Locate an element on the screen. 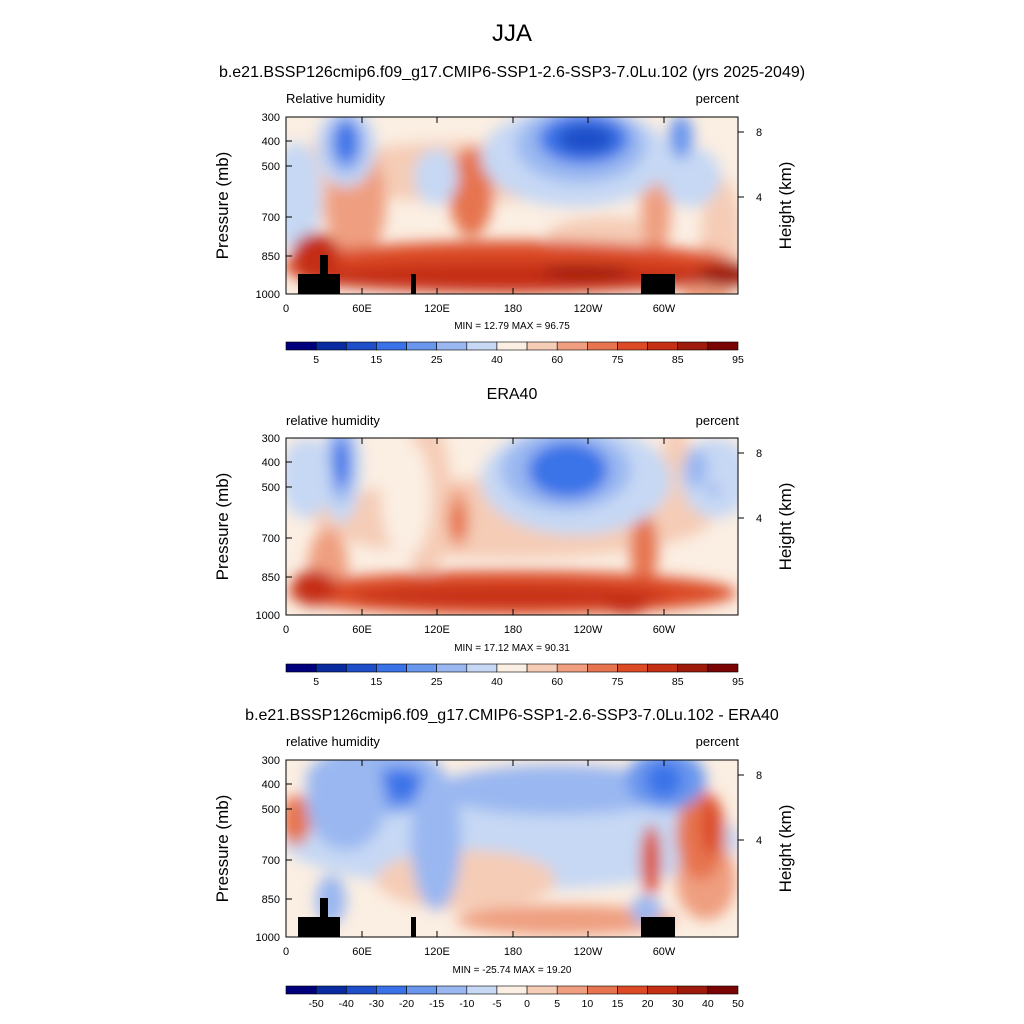 This screenshot has height=1024, width=1024. panel1-colorbar: 5 15 25 40 60 75 85 95 is located at coordinates (514, 353).